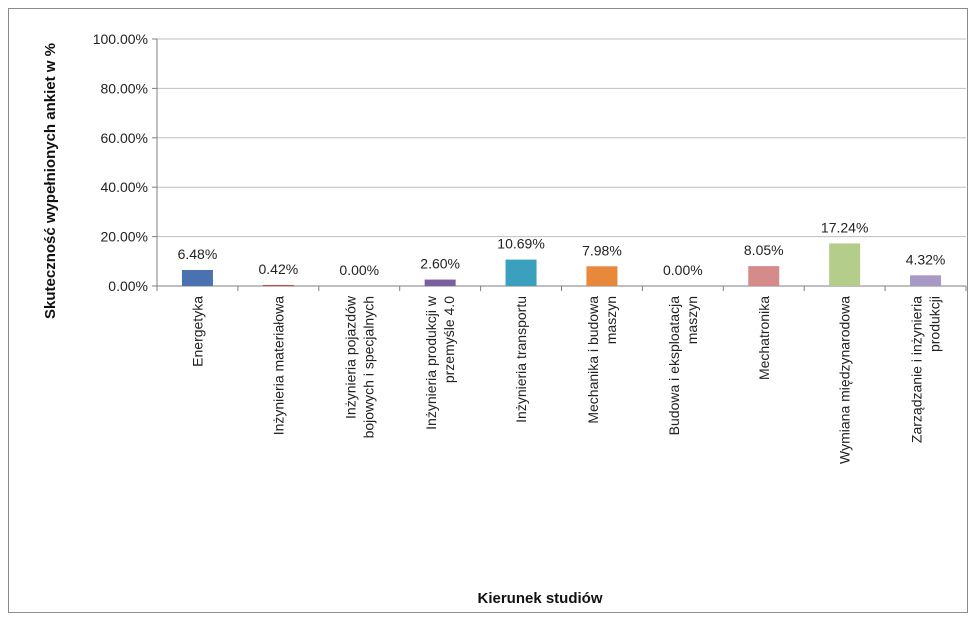 The image size is (973, 619). I want to click on y-tick-label: 80.00%, so click(124, 88).